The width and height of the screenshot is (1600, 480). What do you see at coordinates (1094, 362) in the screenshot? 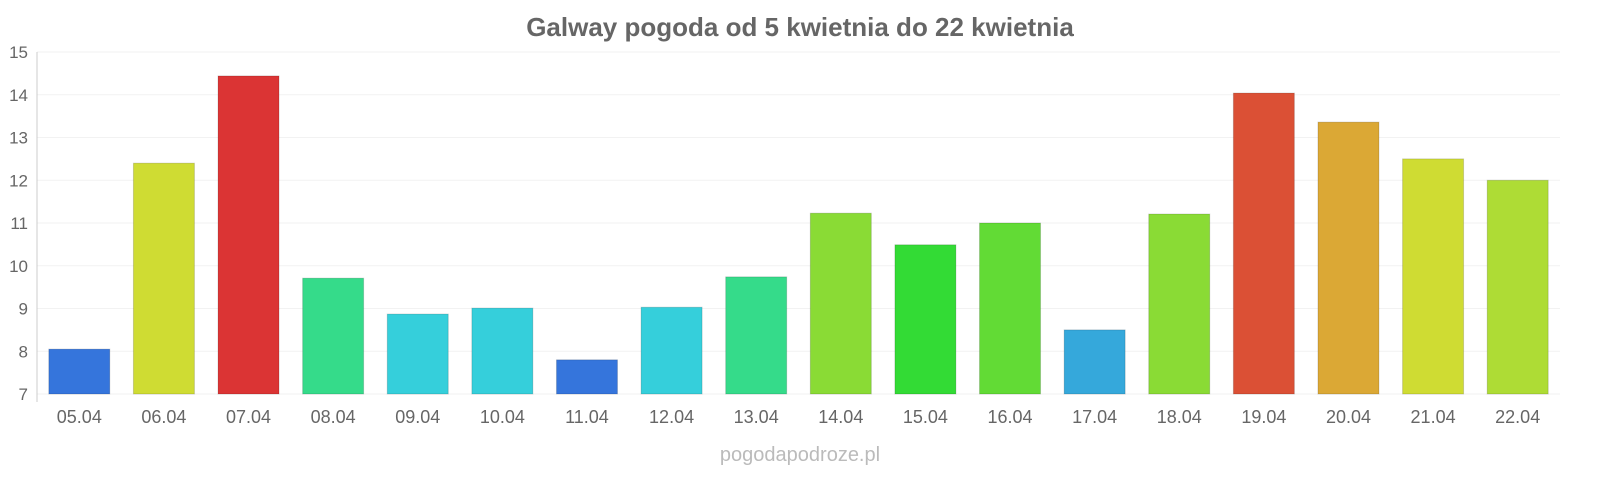
I see `bar-17.04` at bounding box center [1094, 362].